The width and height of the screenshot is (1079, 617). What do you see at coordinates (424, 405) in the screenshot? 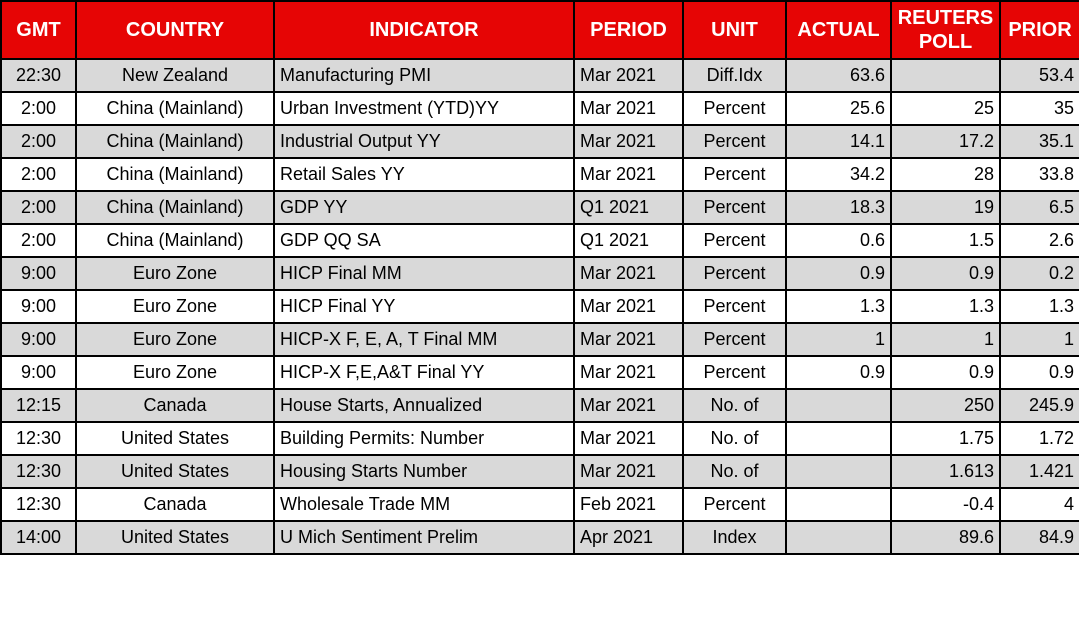
I see `cell-indicator: House Starts, Annualized` at bounding box center [424, 405].